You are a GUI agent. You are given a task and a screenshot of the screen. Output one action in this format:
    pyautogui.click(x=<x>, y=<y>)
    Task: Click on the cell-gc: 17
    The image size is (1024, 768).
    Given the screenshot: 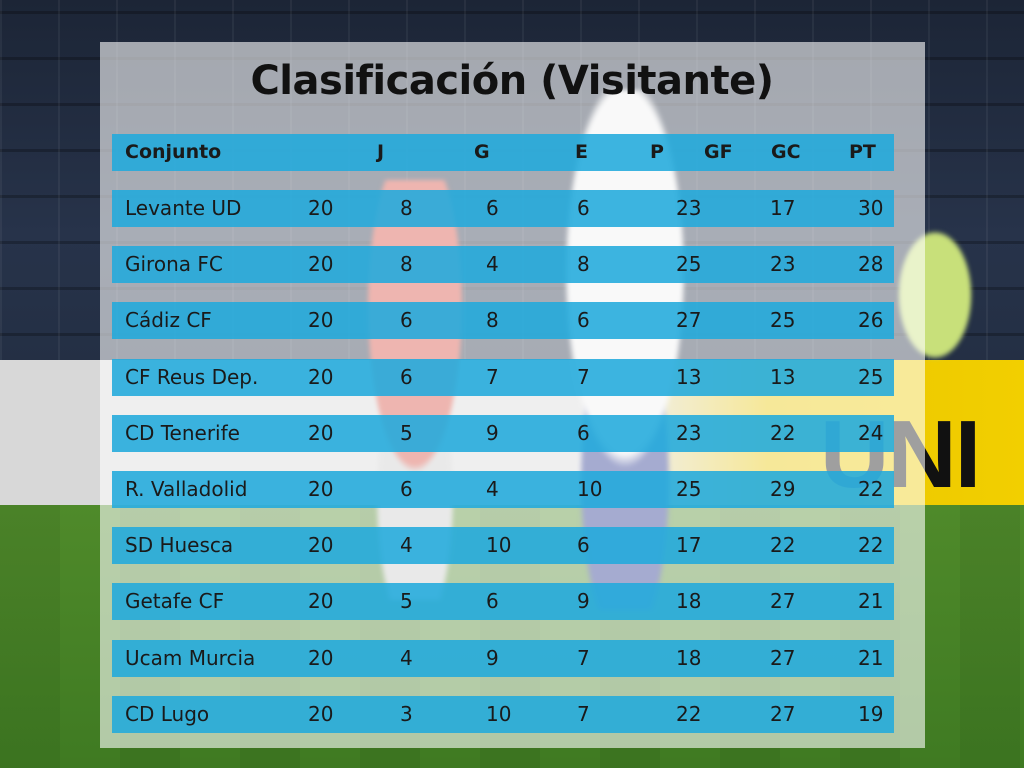 What is the action you would take?
    pyautogui.click(x=783, y=208)
    